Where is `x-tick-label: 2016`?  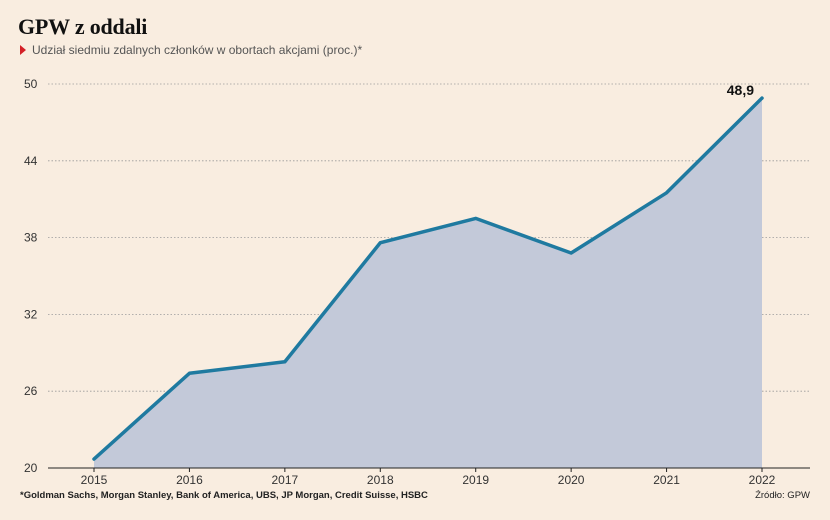
x-tick-label: 2016 is located at coordinates (189, 480).